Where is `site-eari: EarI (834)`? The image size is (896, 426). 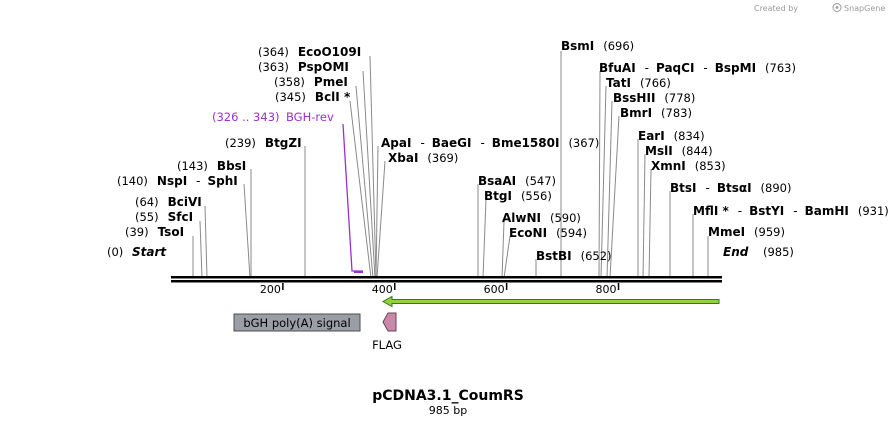
site-eari: EarI (834) is located at coordinates (671, 136).